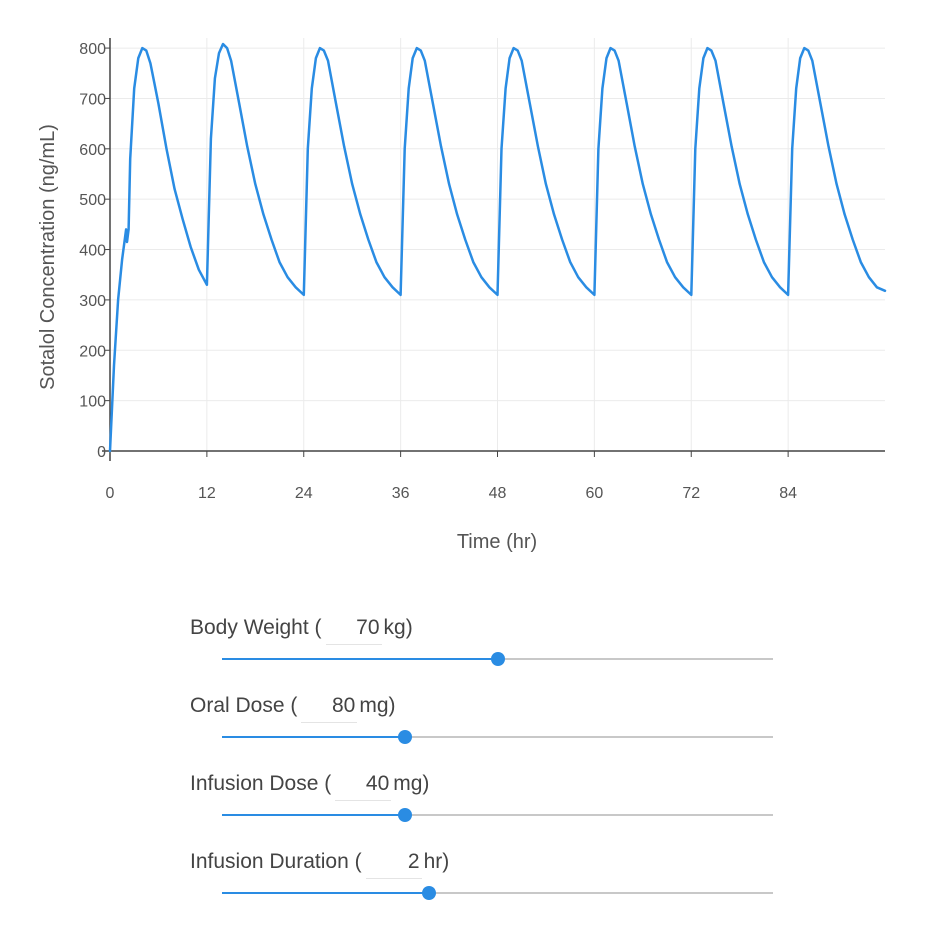 The width and height of the screenshot is (945, 947). Describe the element at coordinates (393, 864) in the screenshot. I see `infusion-duration-value: 2` at that location.